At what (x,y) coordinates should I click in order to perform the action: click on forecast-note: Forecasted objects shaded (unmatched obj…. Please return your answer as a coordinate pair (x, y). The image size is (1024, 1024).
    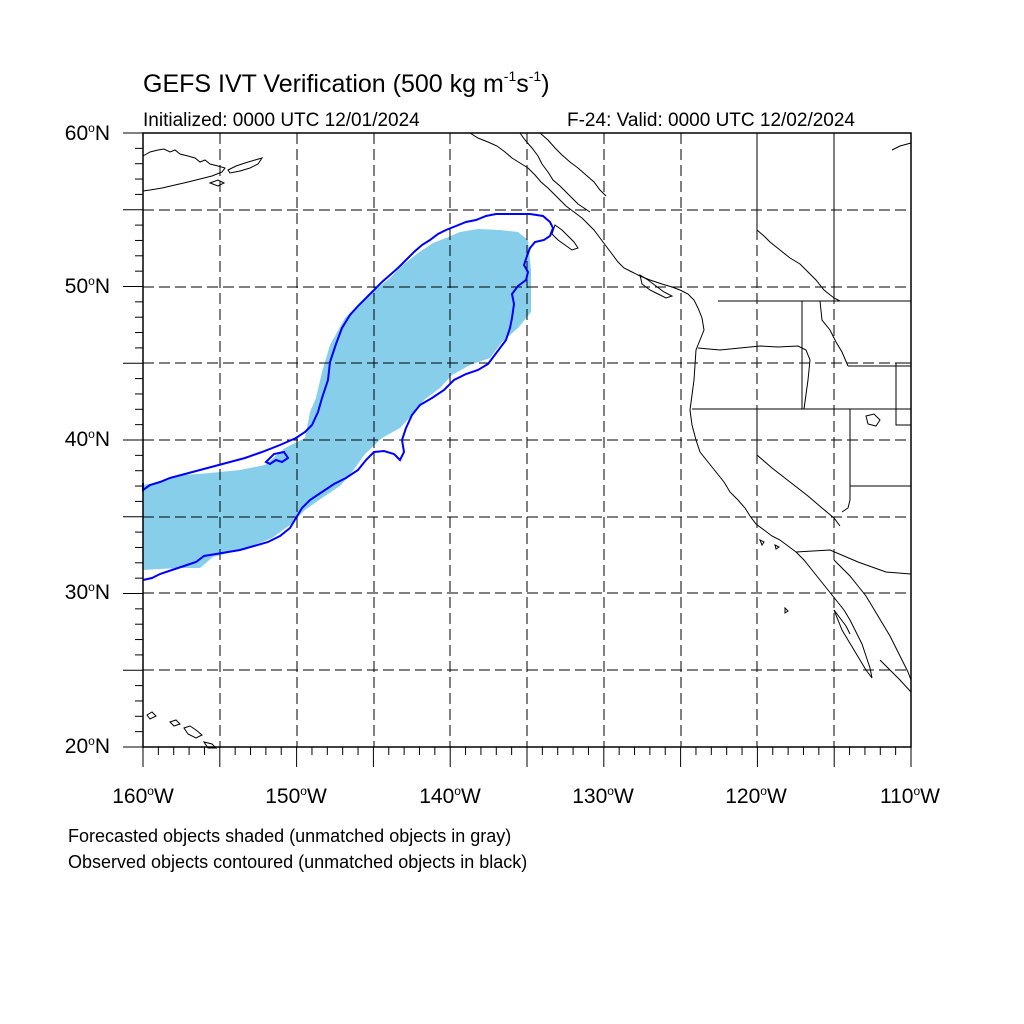
    Looking at the image, I should click on (290, 836).